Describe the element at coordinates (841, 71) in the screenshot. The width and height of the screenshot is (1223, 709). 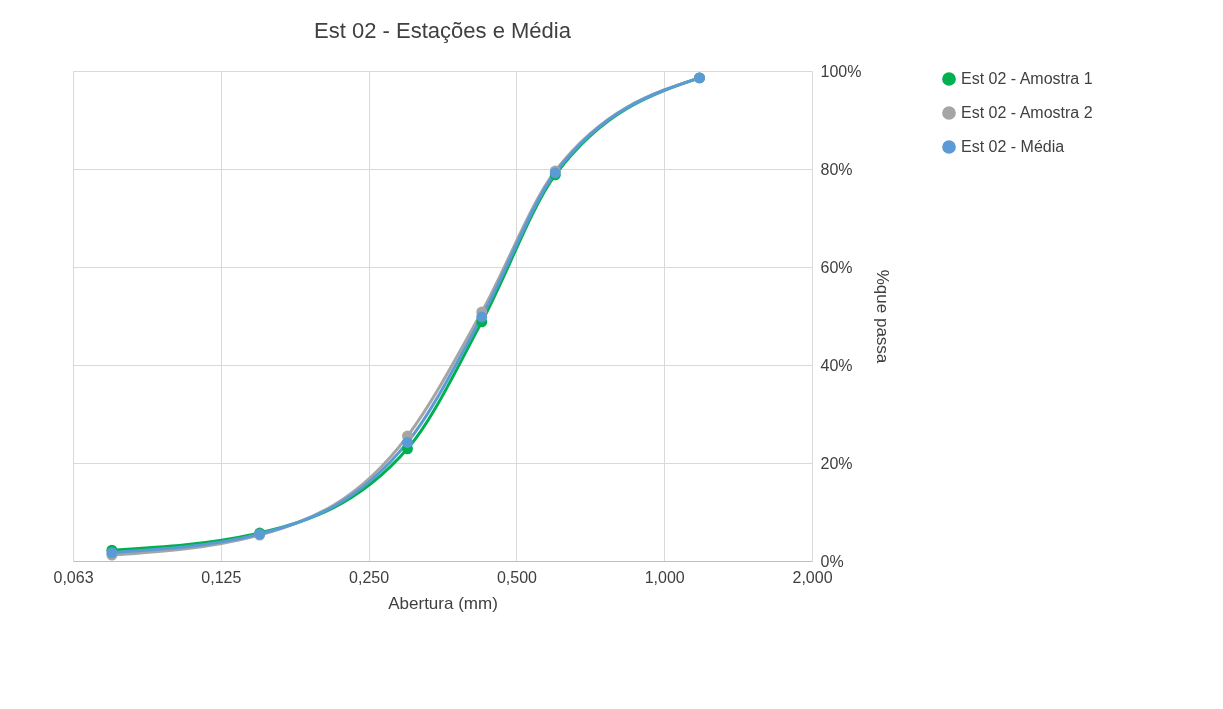
I see `y-tick-label: 100%` at that location.